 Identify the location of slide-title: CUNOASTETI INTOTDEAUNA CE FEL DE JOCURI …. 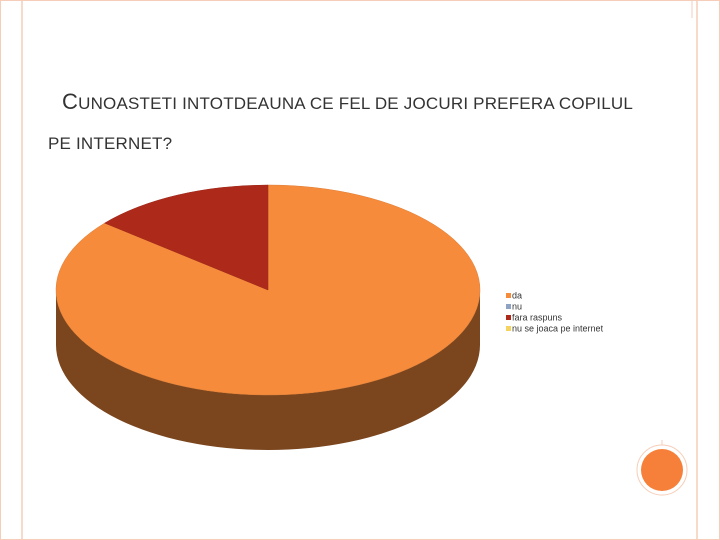
(340, 121).